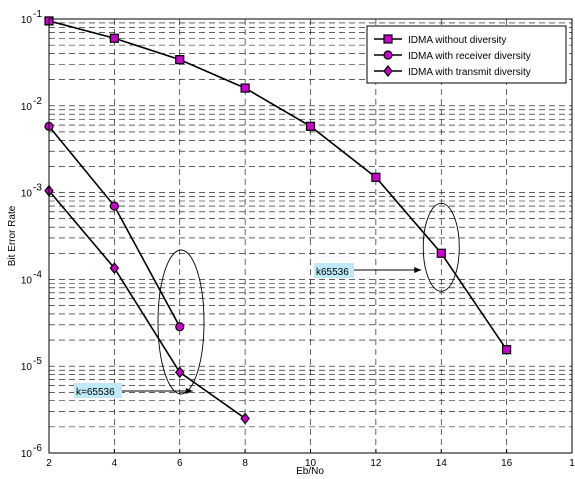  I want to click on x-tick-label: 2, so click(49, 463).